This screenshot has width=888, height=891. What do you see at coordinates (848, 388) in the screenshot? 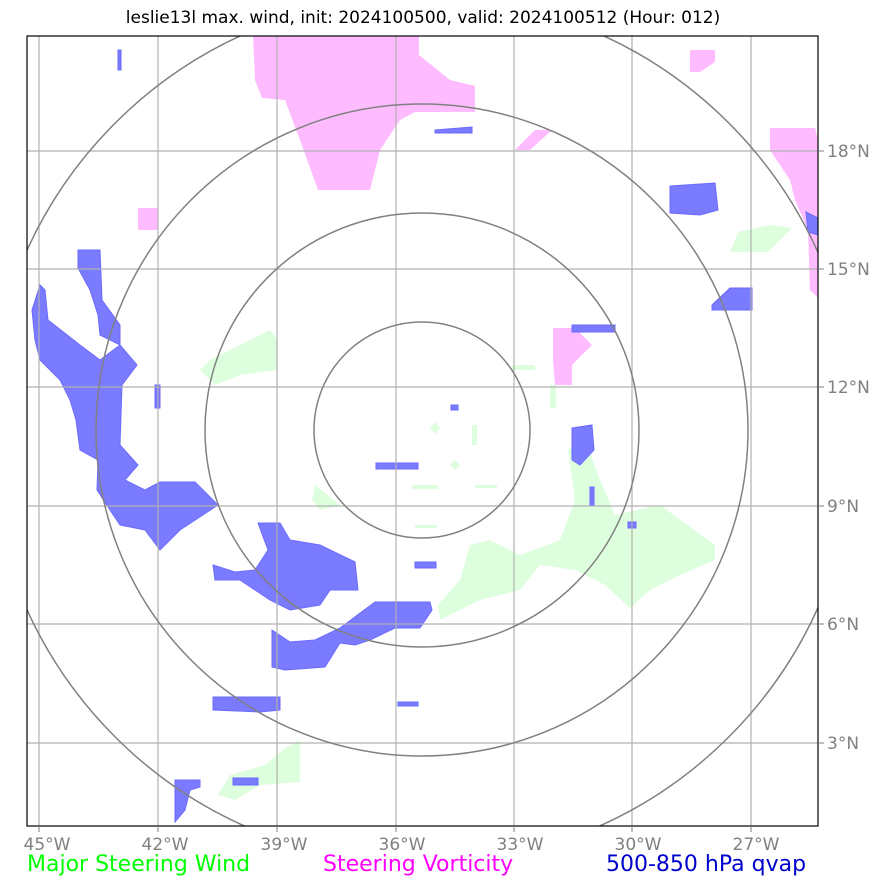
I see `y-tick-label: 12°N` at bounding box center [848, 388].